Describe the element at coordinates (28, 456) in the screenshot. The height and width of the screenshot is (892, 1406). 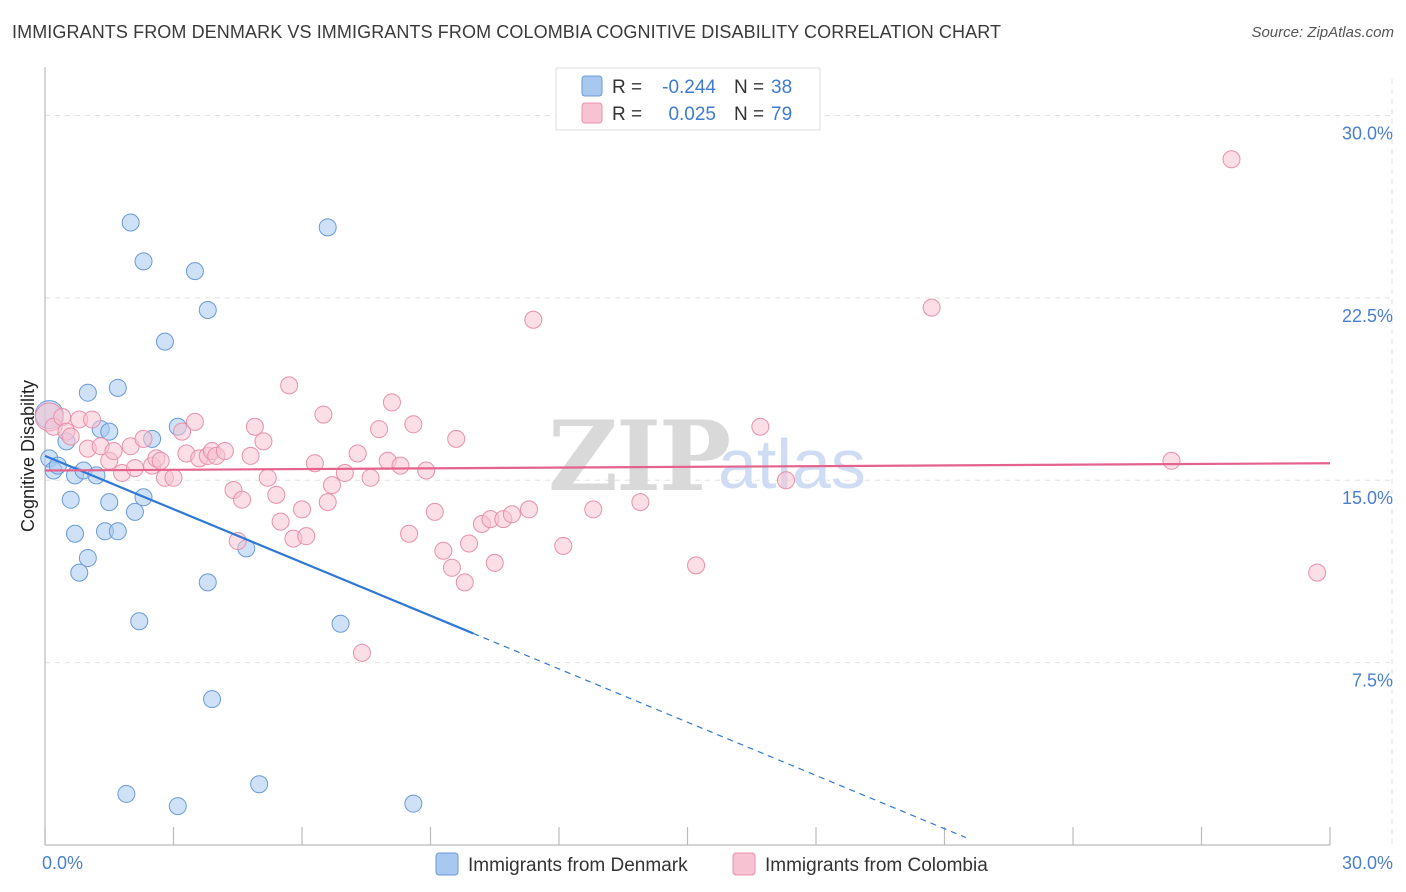
I see `y-axis-label: Cognitive Disability` at that location.